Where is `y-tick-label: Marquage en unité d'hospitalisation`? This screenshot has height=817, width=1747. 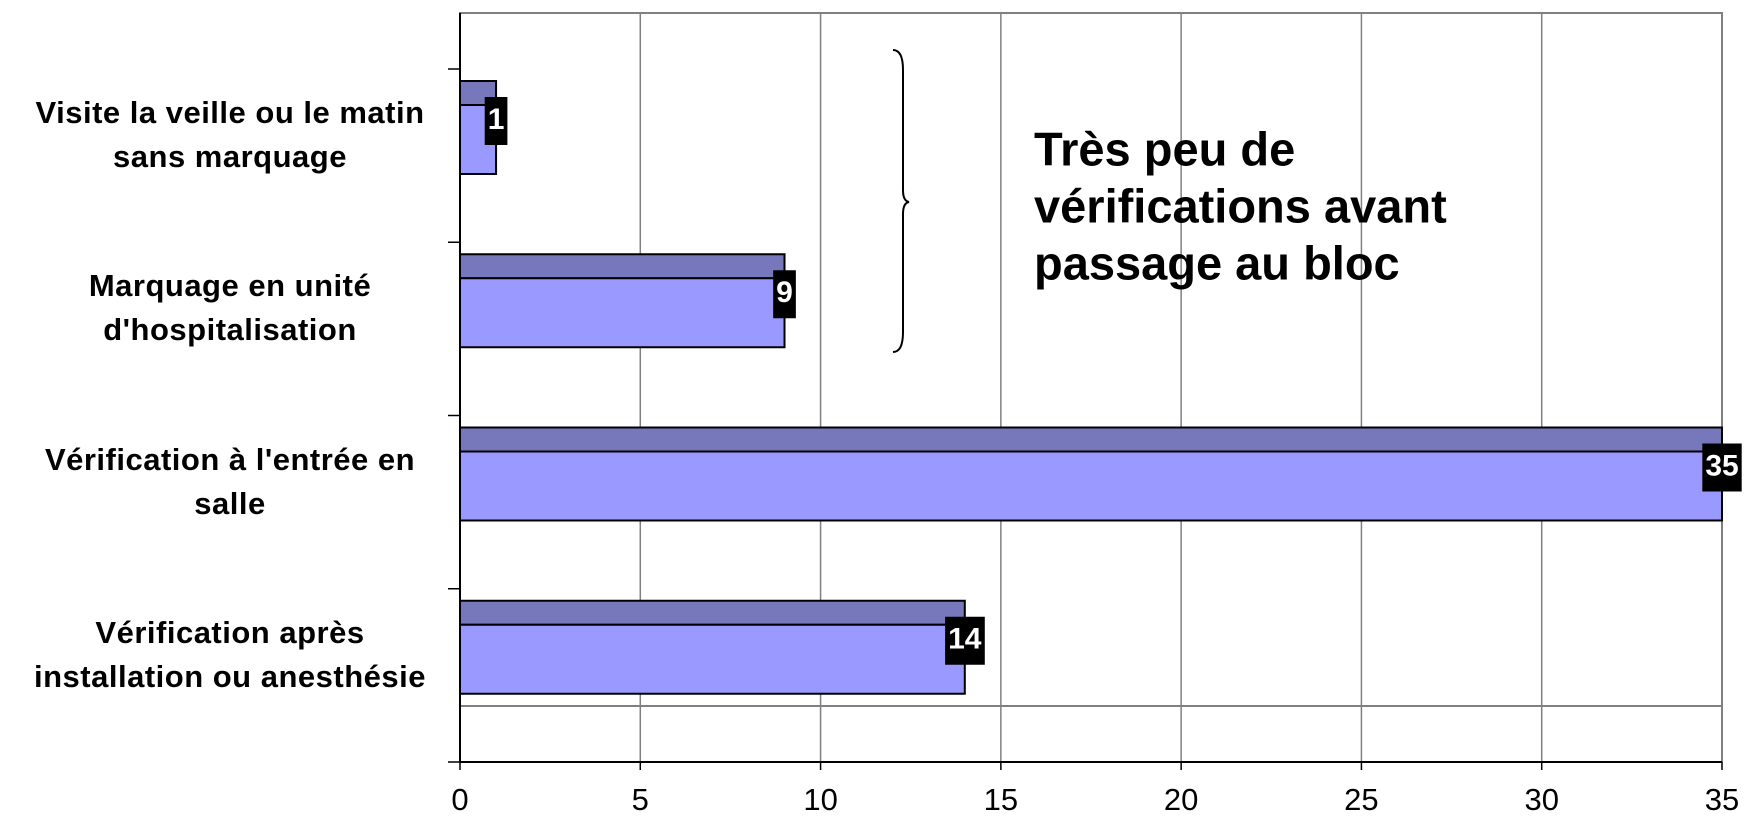
y-tick-label: Marquage en unité d'hospitalisation is located at coordinates (230, 308).